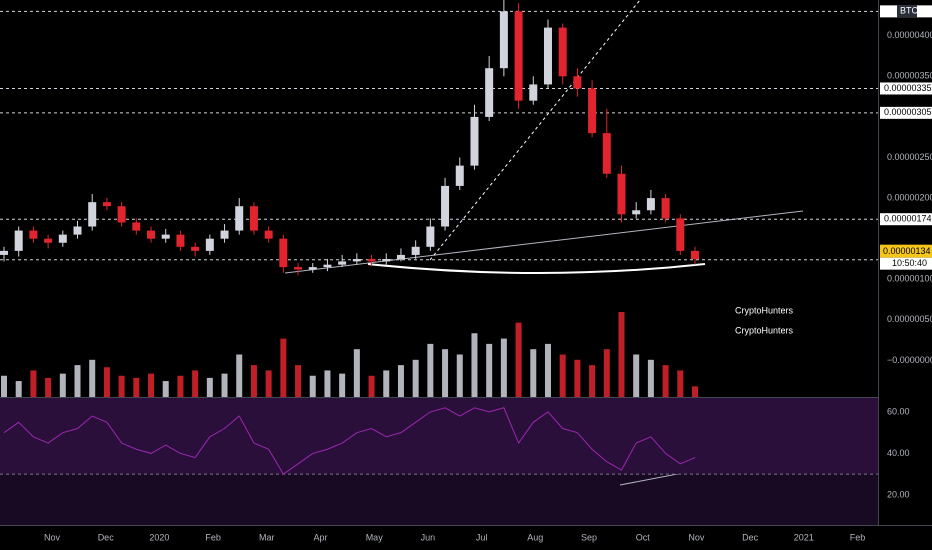 The width and height of the screenshot is (932, 550). I want to click on x-tick-label: 2021, so click(804, 537).